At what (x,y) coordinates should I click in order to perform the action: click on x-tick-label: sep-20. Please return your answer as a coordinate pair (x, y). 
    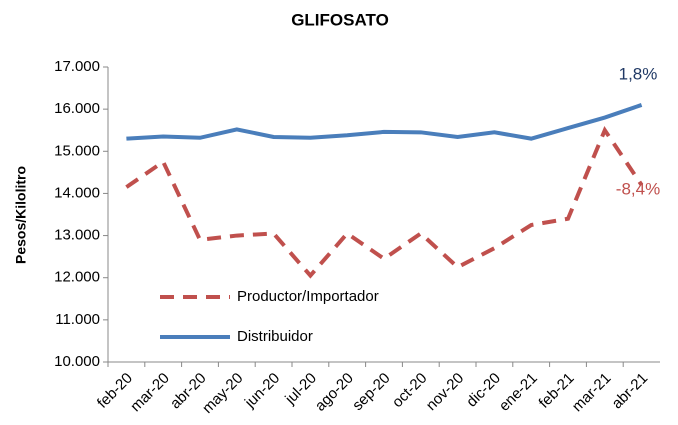
    Looking at the image, I should click on (371, 392).